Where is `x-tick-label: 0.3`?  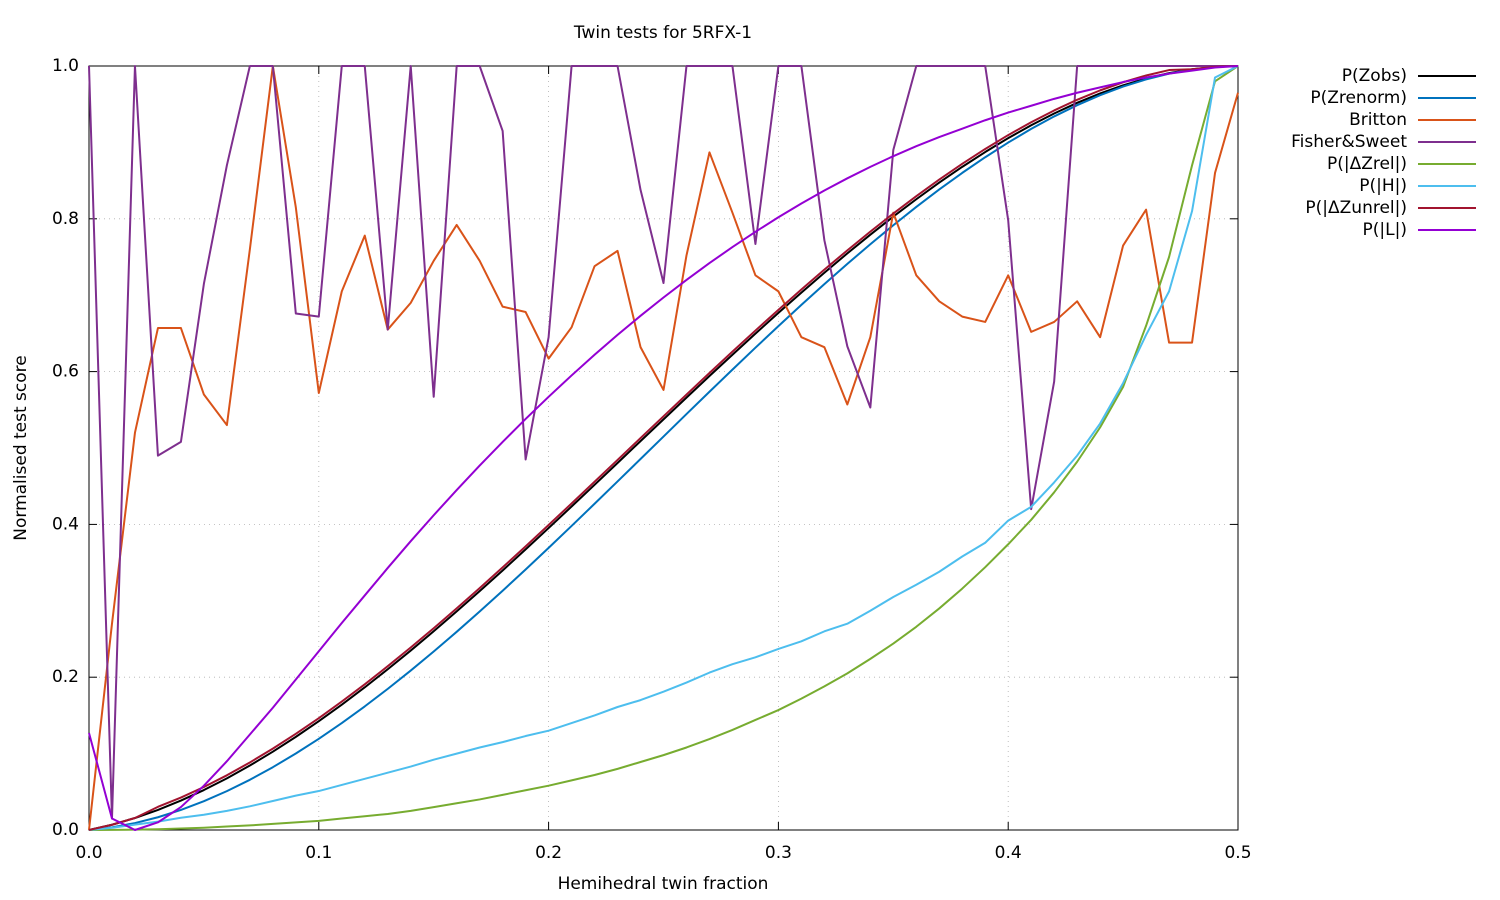
x-tick-label: 0.3 is located at coordinates (778, 853).